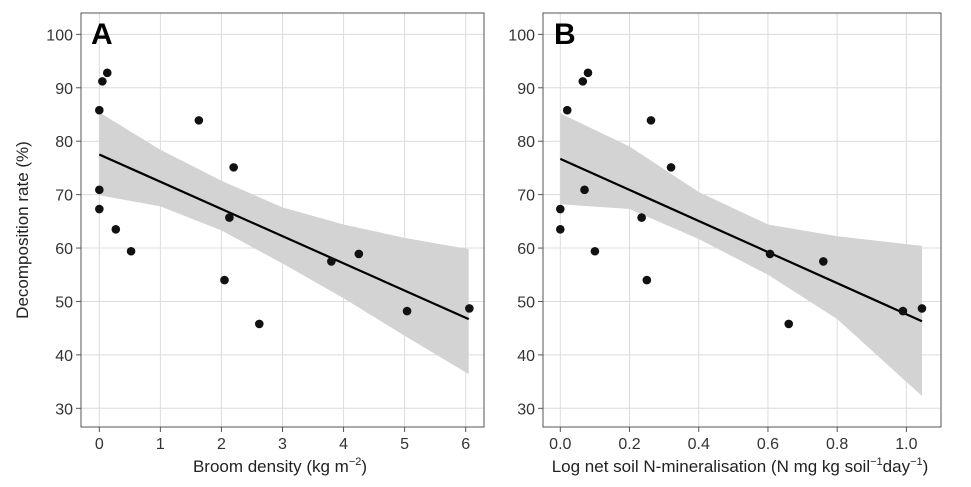  I want to click on panel-b-xtick-label-3: 0.6, so click(768, 444).